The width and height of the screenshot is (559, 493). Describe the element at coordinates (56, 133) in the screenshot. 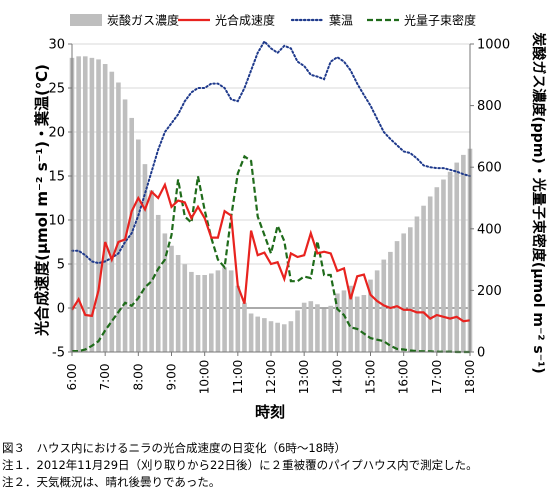

I see `y-left-tick-label: 20` at that location.